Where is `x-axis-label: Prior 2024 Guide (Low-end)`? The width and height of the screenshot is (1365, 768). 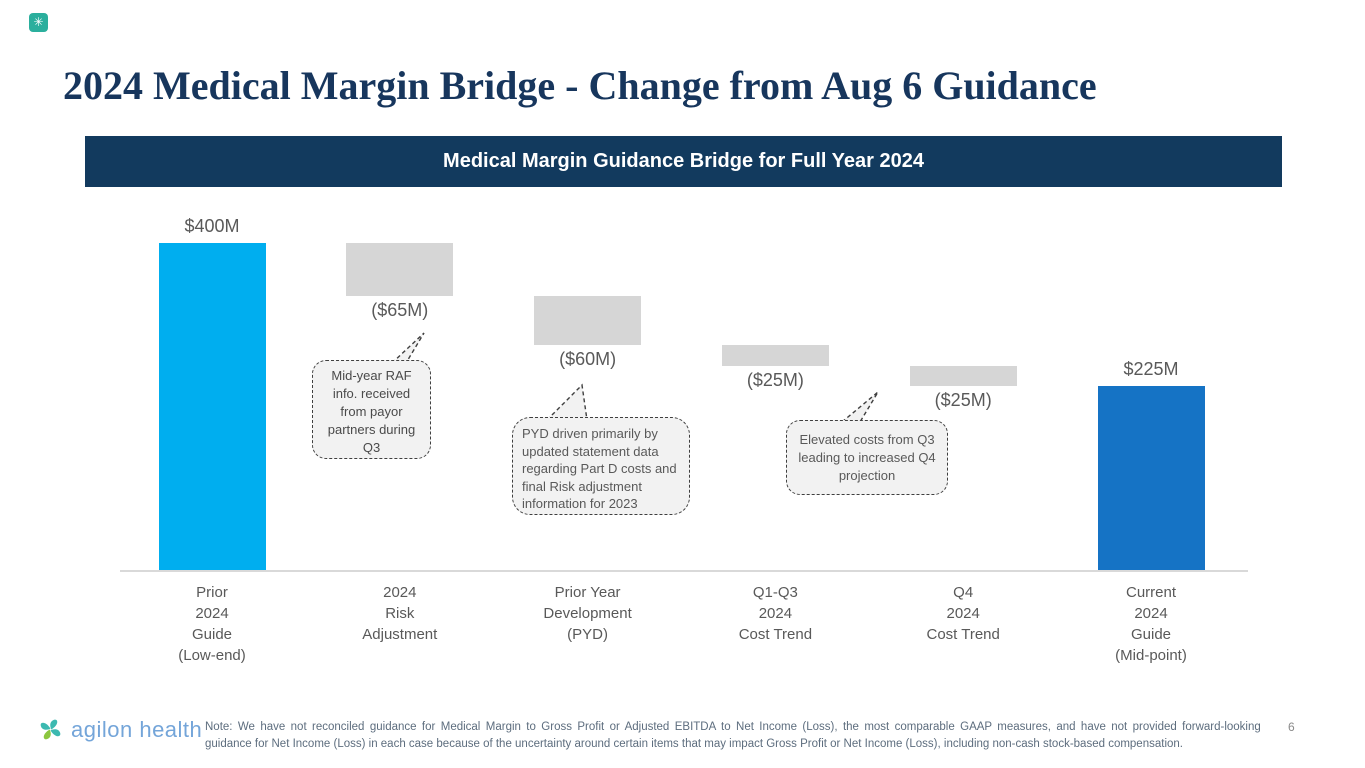 x-axis-label: Prior 2024 Guide (Low-end) is located at coordinates (212, 624).